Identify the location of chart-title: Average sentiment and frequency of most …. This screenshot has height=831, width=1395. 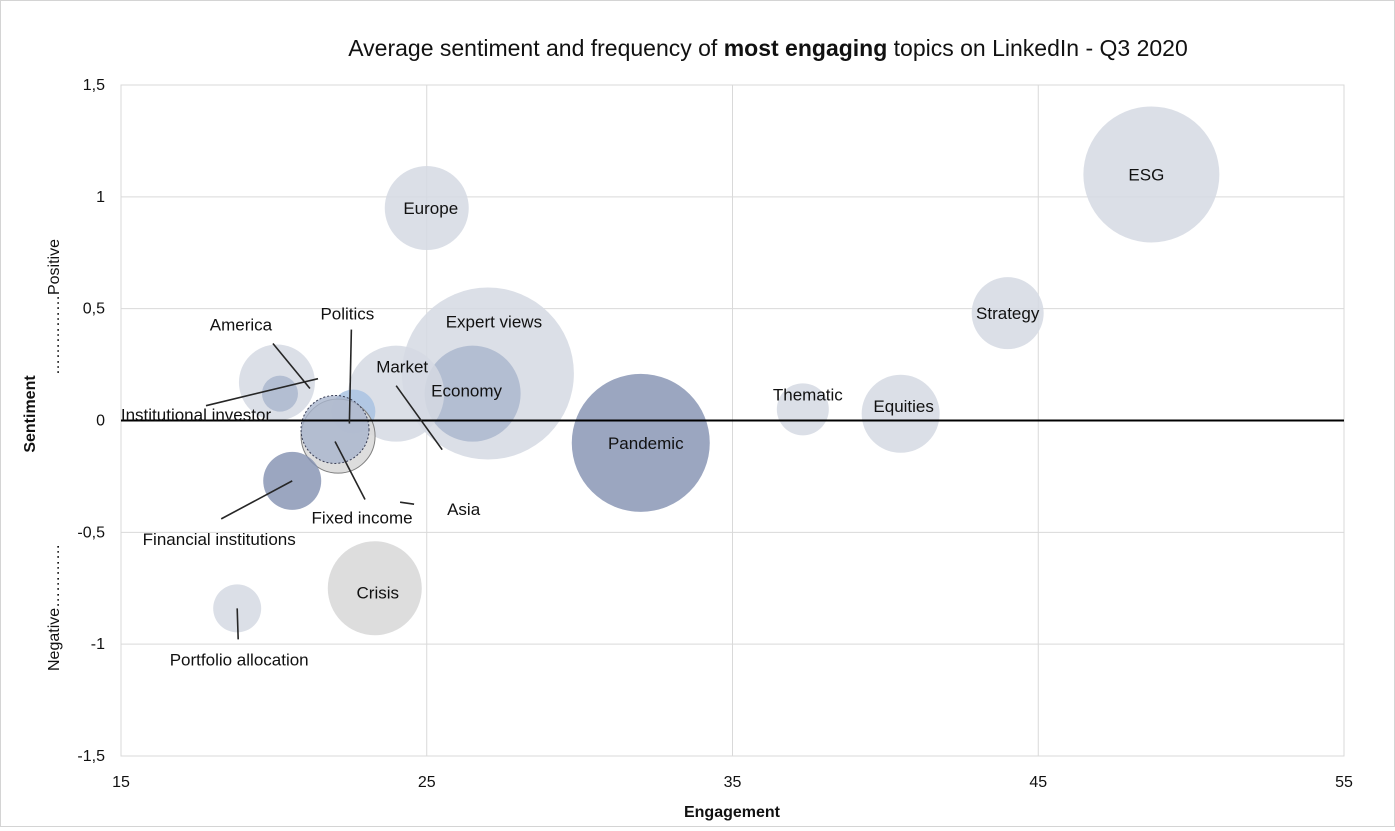
(768, 48).